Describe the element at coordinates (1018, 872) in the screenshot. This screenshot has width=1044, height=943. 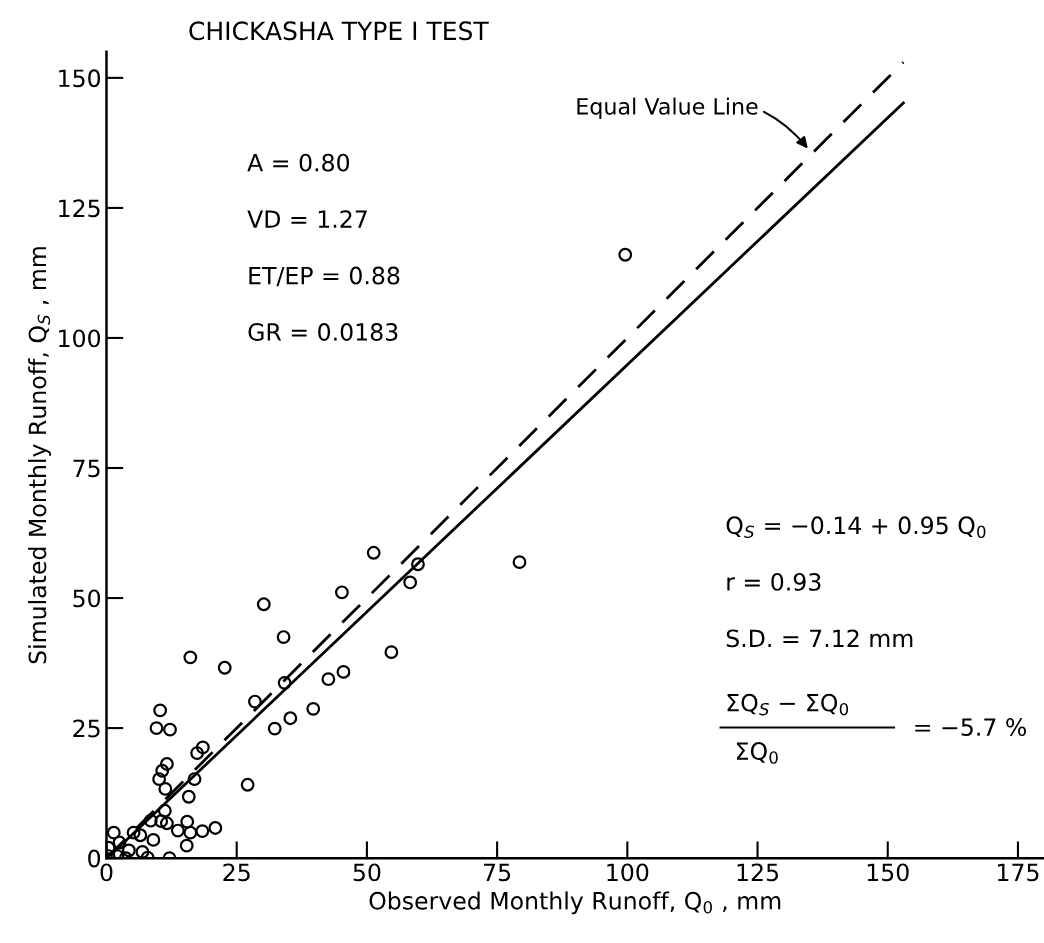
I see `x-tick-label: 175` at that location.